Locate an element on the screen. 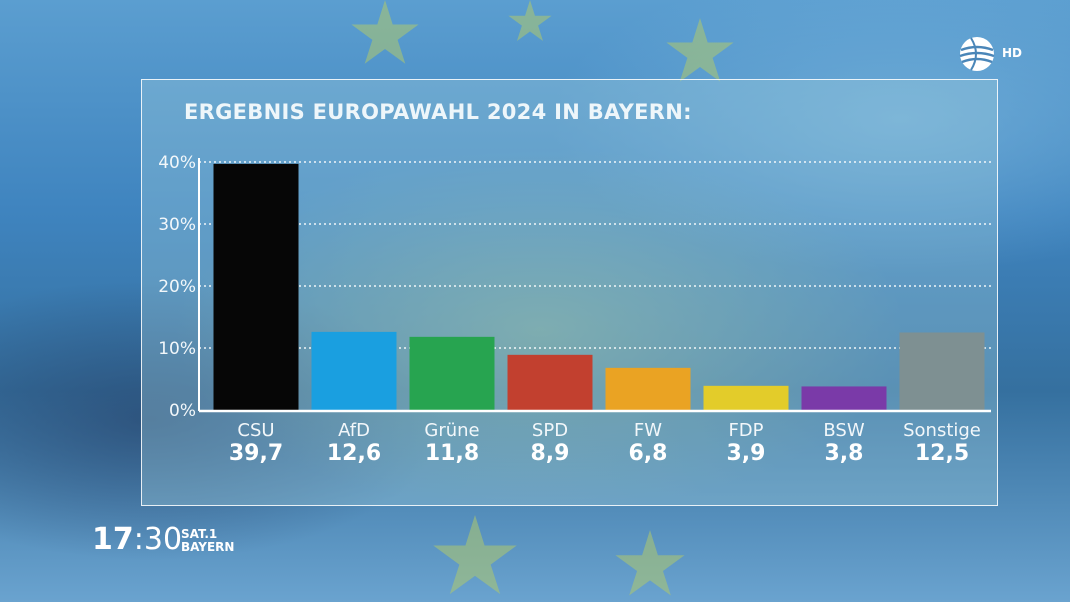  category-label: AfD is located at coordinates (354, 430).